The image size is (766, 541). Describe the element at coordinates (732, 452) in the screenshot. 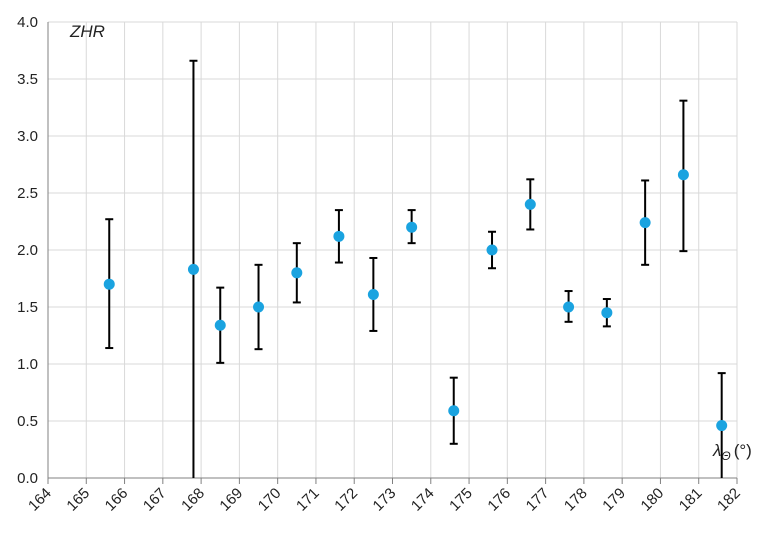

I see `x-axis-label: λΘ (°)` at that location.